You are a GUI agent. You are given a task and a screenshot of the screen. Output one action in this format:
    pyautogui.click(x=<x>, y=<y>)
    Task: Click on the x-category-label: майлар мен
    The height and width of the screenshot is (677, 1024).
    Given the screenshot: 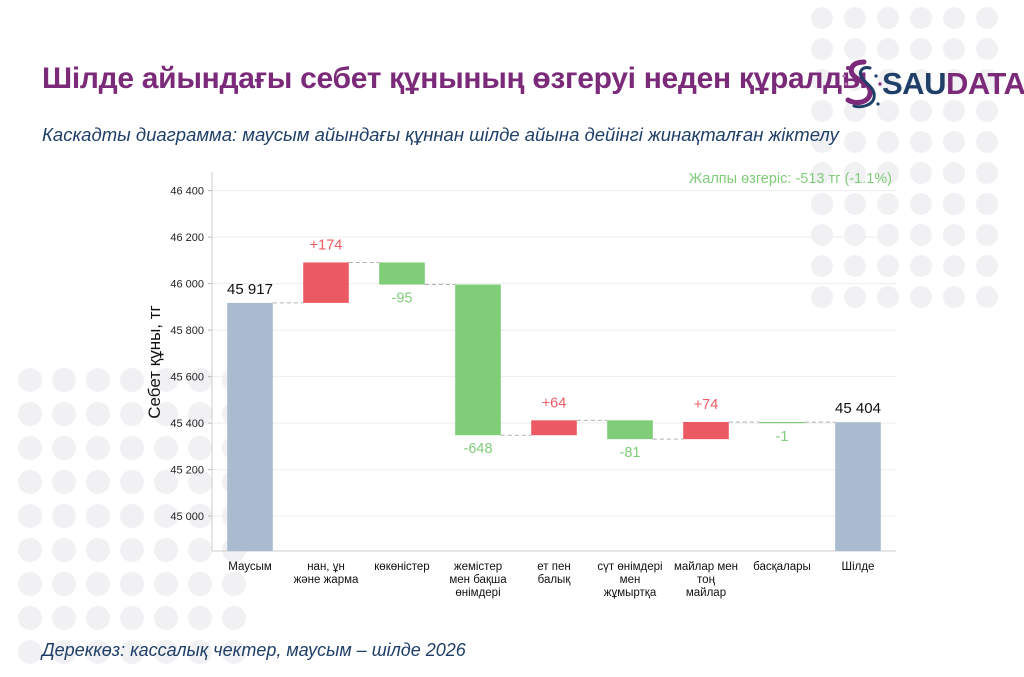 What is the action you would take?
    pyautogui.click(x=706, y=567)
    